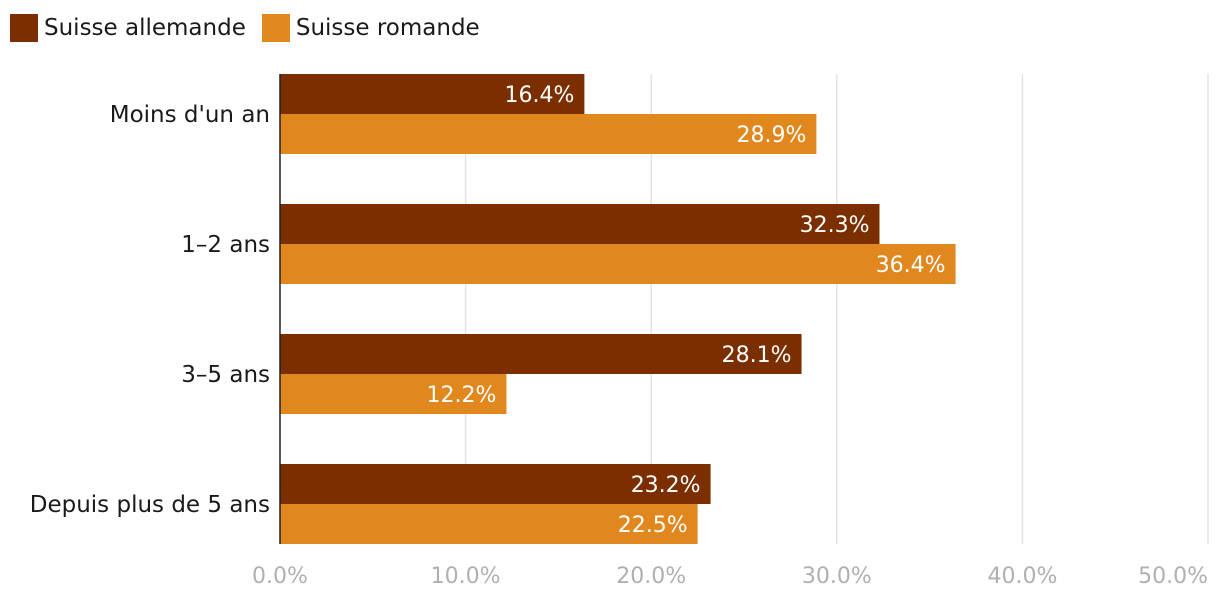 The width and height of the screenshot is (1220, 596). I want to click on legend-label-suisse-romande: Suisse romande, so click(387, 28).